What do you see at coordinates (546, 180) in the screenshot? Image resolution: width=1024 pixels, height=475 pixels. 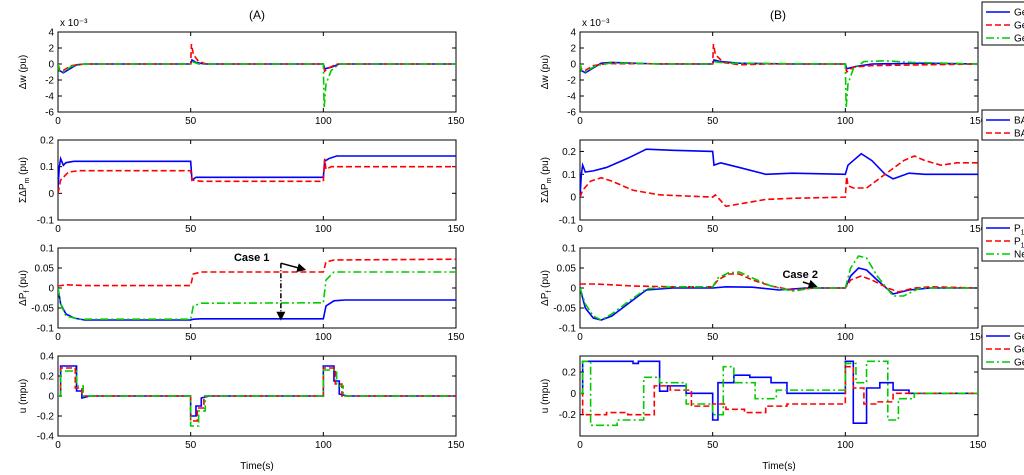 I see `y-axis-label: ΣΔPm (pu)` at bounding box center [546, 180].